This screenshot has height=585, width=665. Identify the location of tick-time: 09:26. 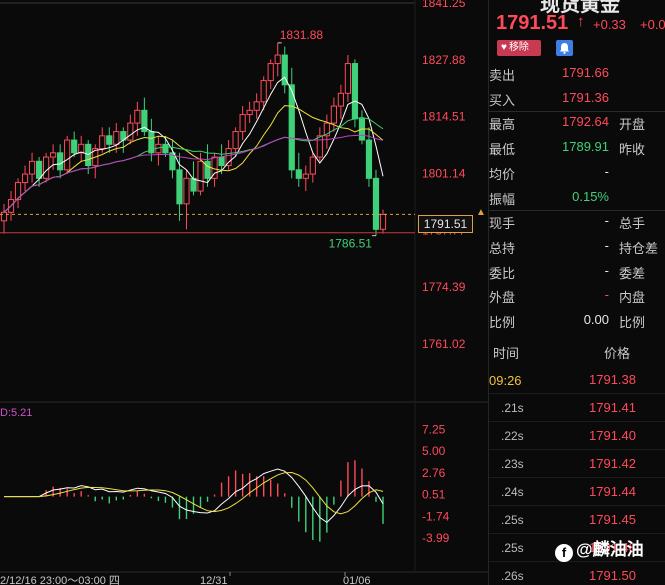
(505, 380).